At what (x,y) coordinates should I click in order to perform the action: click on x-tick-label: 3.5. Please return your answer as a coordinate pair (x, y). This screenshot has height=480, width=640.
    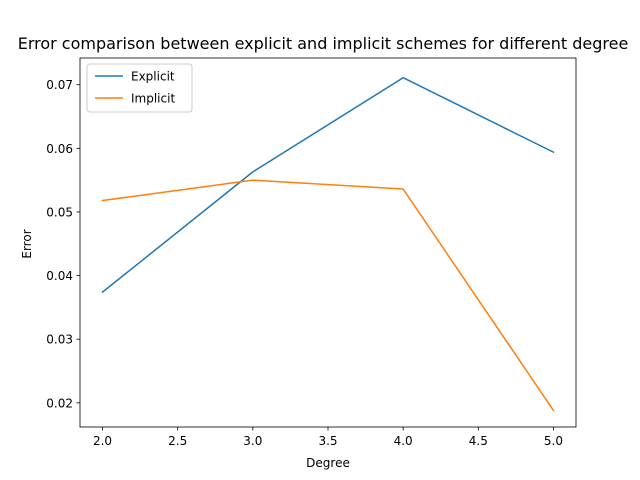
    Looking at the image, I should click on (327, 441).